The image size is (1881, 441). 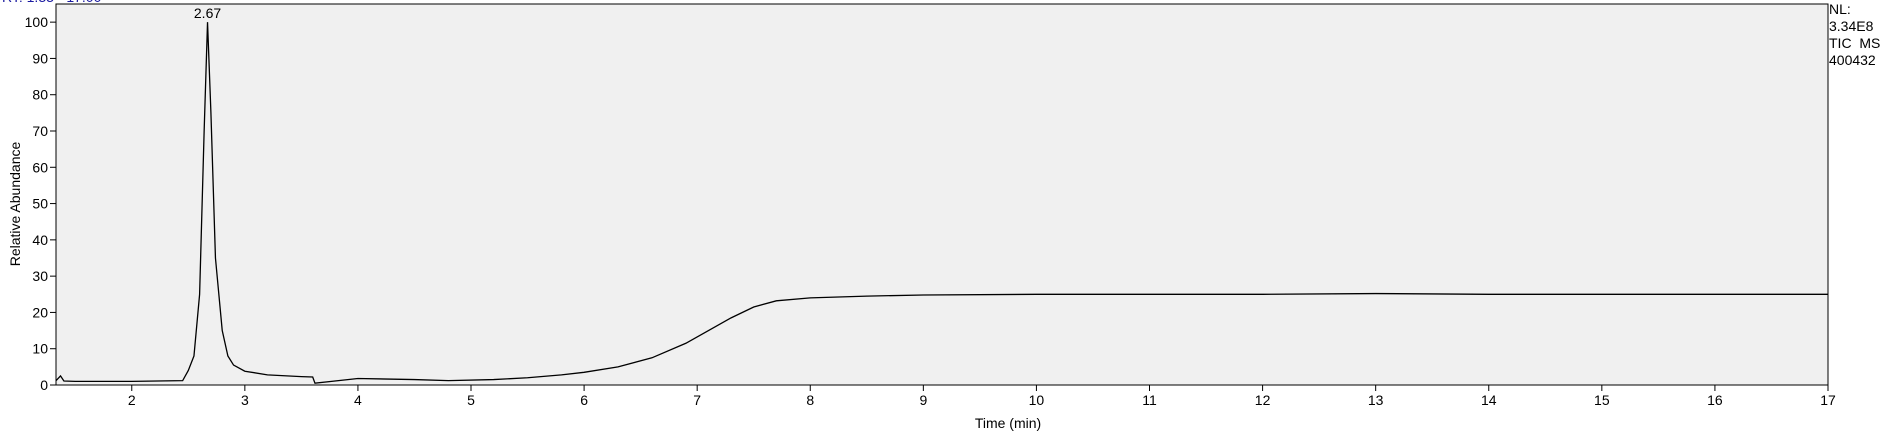 I want to click on y-tick-label: 60, so click(x=40, y=167).